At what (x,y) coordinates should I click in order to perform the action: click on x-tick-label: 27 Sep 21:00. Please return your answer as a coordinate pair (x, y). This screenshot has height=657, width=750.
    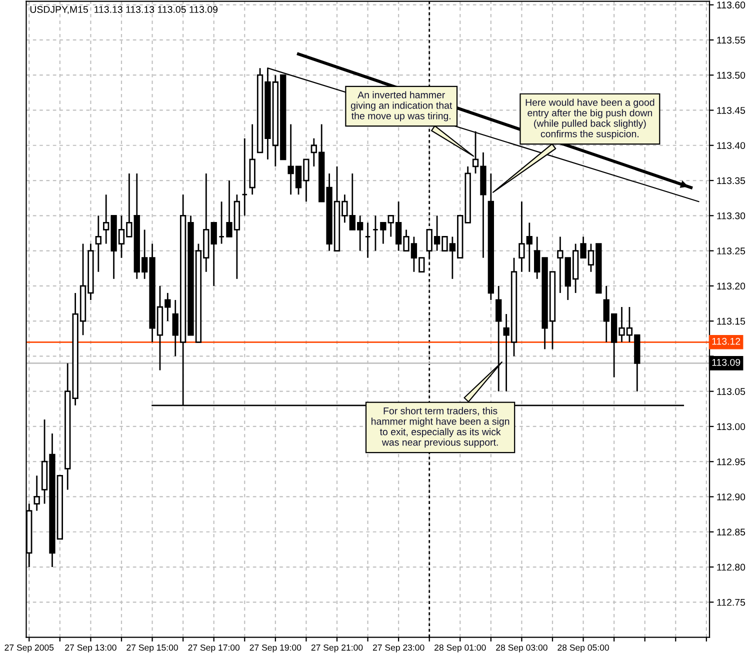
    Looking at the image, I should click on (337, 648).